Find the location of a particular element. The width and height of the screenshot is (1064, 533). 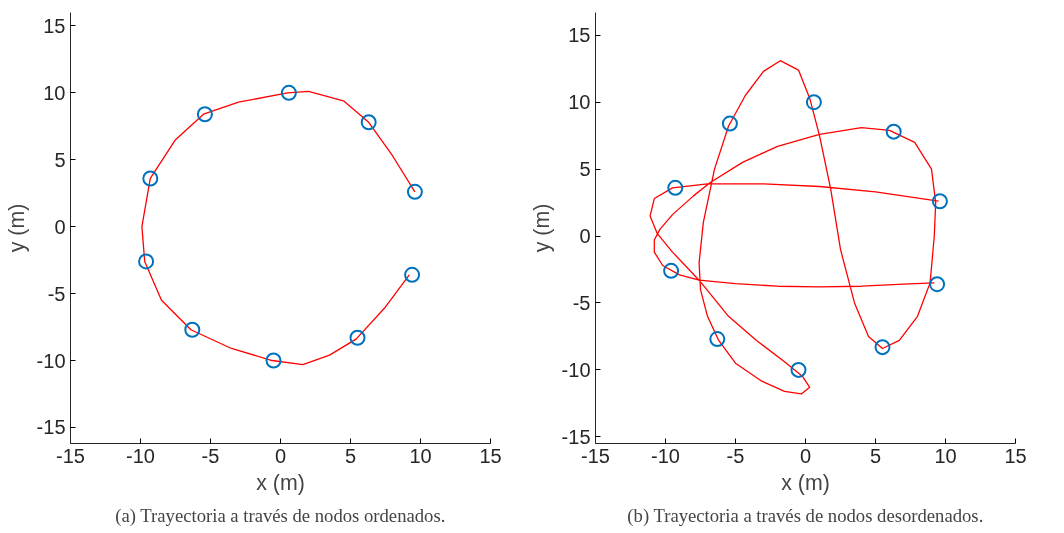

text: (b) Trayectoria a través de nodos desordenados. is located at coordinates (805, 515).